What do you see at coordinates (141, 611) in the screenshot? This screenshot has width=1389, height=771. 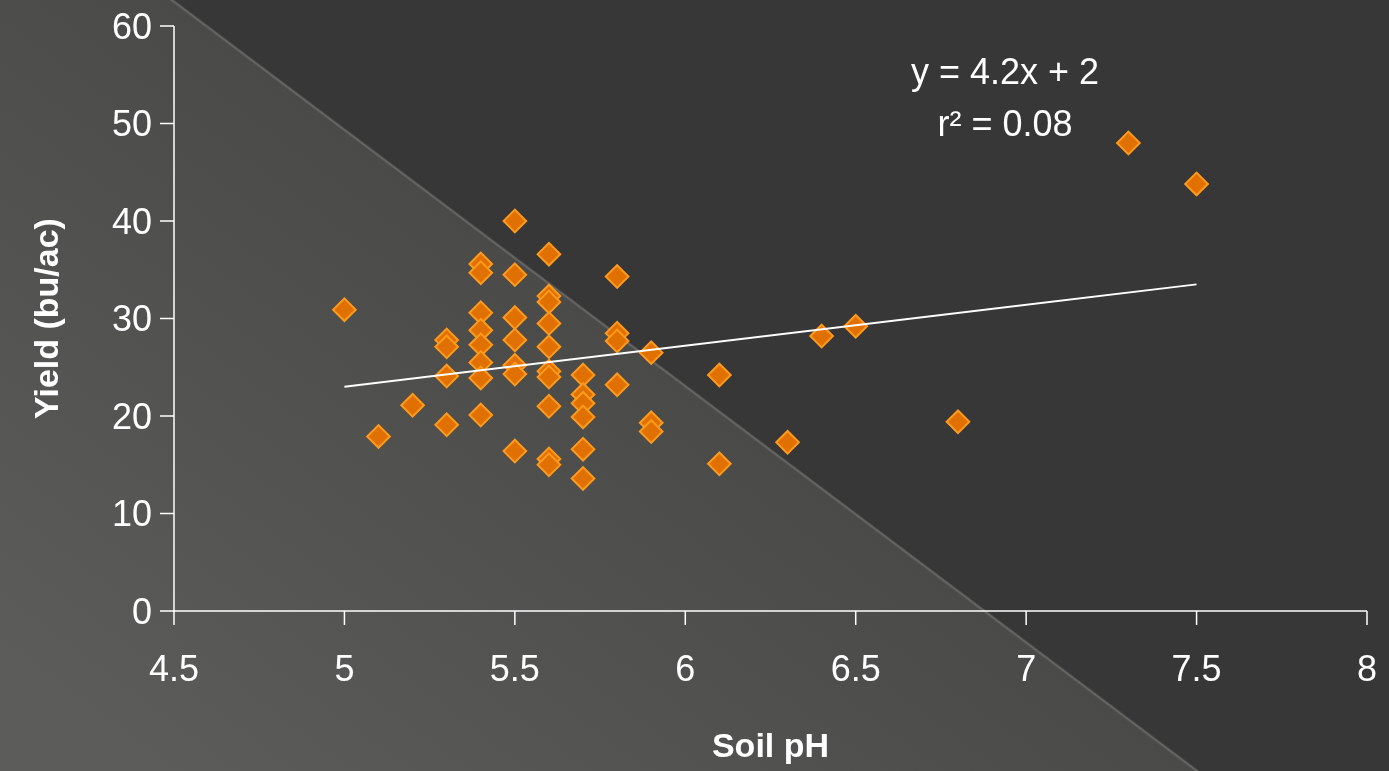 I see `y-tick-label: 0` at bounding box center [141, 611].